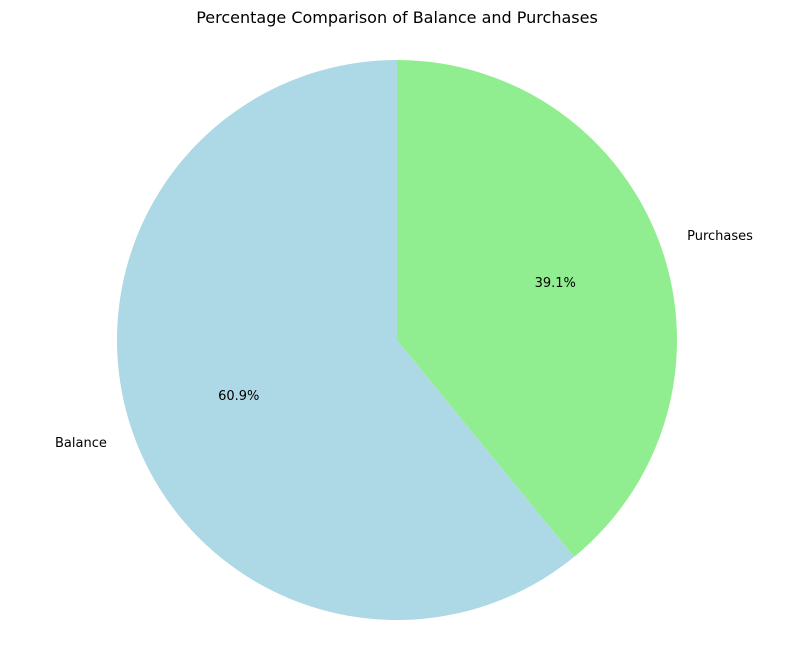  I want to click on slice-label-purchases: Purchases, so click(720, 236).